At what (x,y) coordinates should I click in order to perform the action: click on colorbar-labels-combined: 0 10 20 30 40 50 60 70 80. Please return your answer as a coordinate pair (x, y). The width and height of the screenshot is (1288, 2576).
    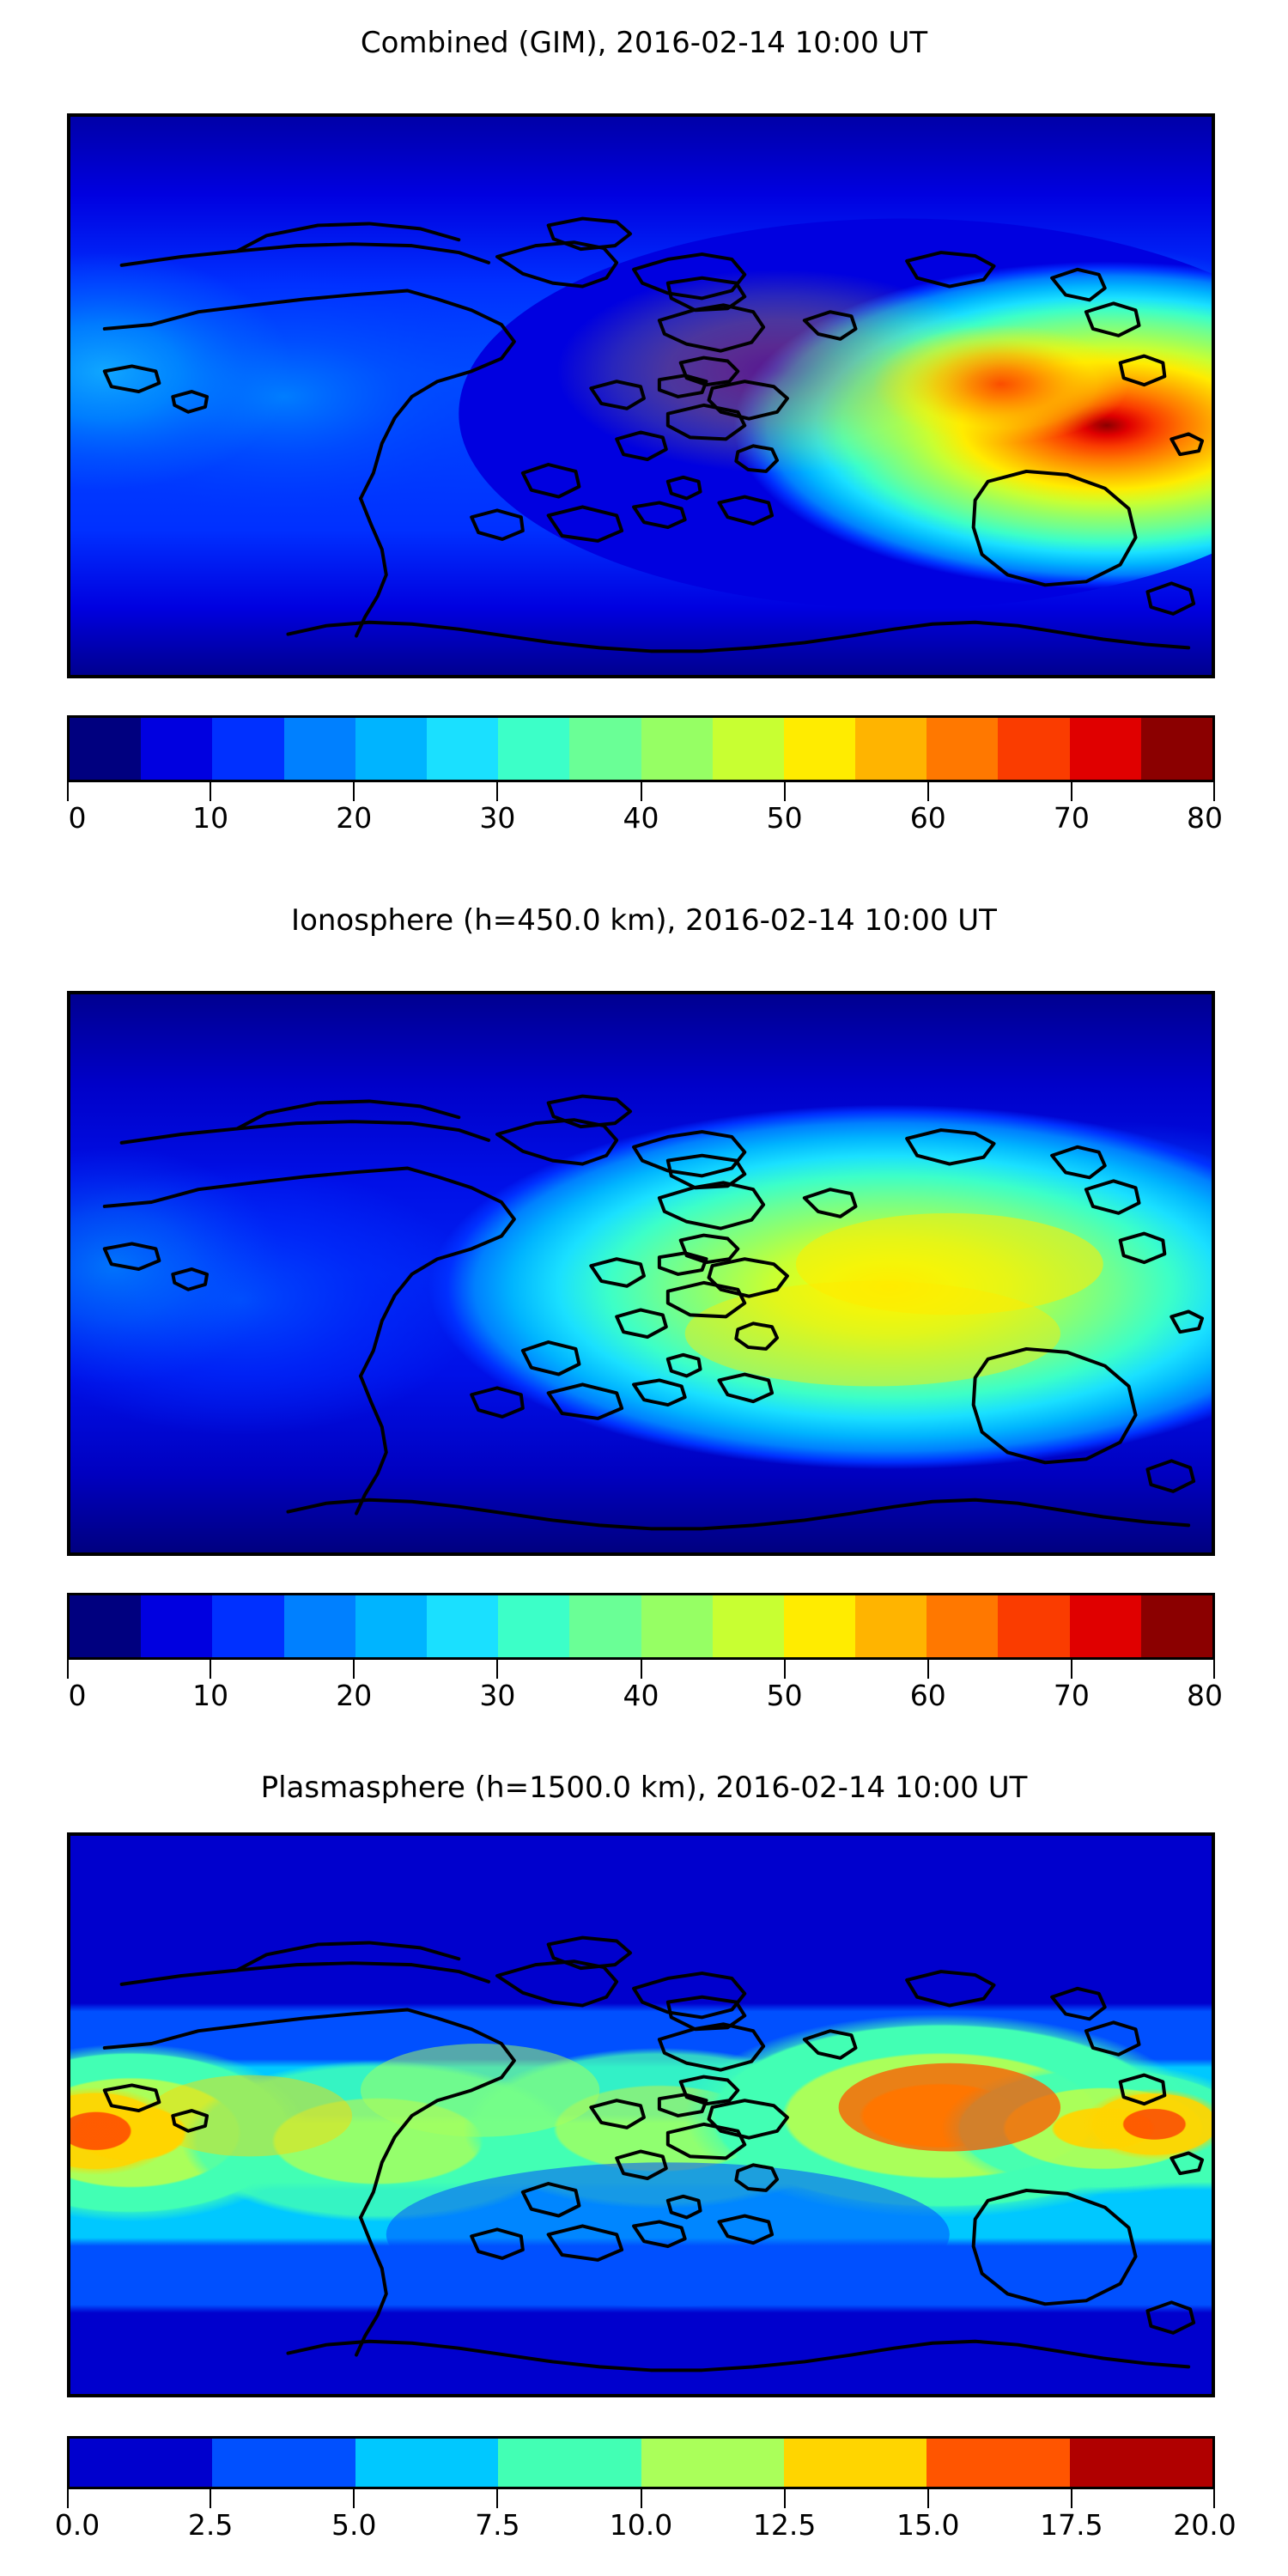
    Looking at the image, I should click on (645, 820).